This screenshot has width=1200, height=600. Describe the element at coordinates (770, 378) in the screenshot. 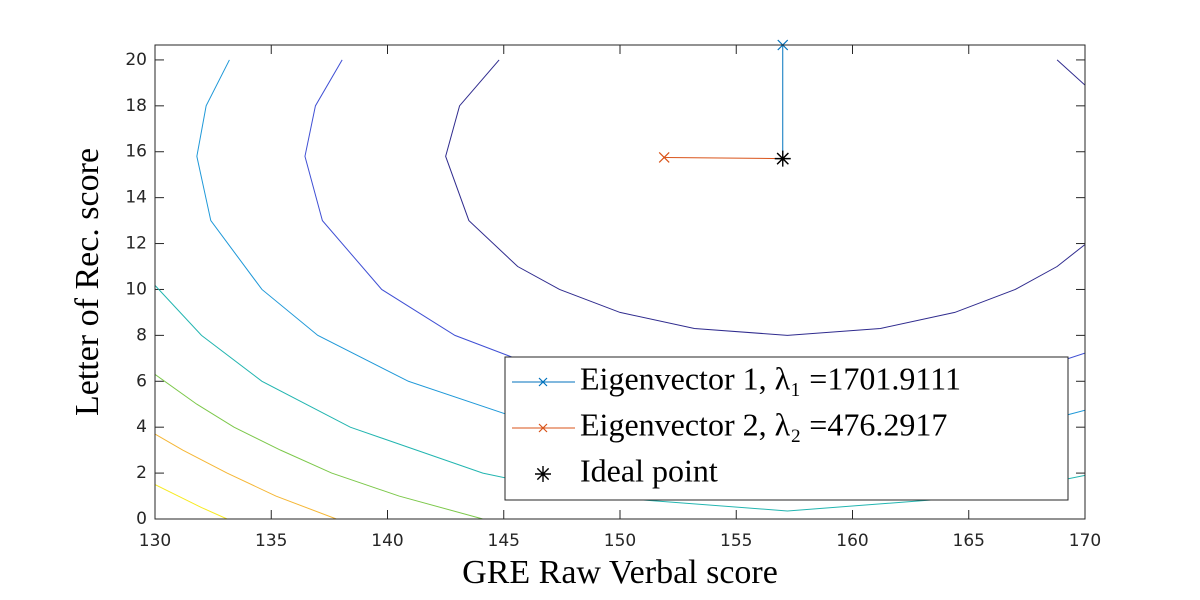

I see `legend-label: Eigenvector 1, λ₁ =1701.9111` at that location.